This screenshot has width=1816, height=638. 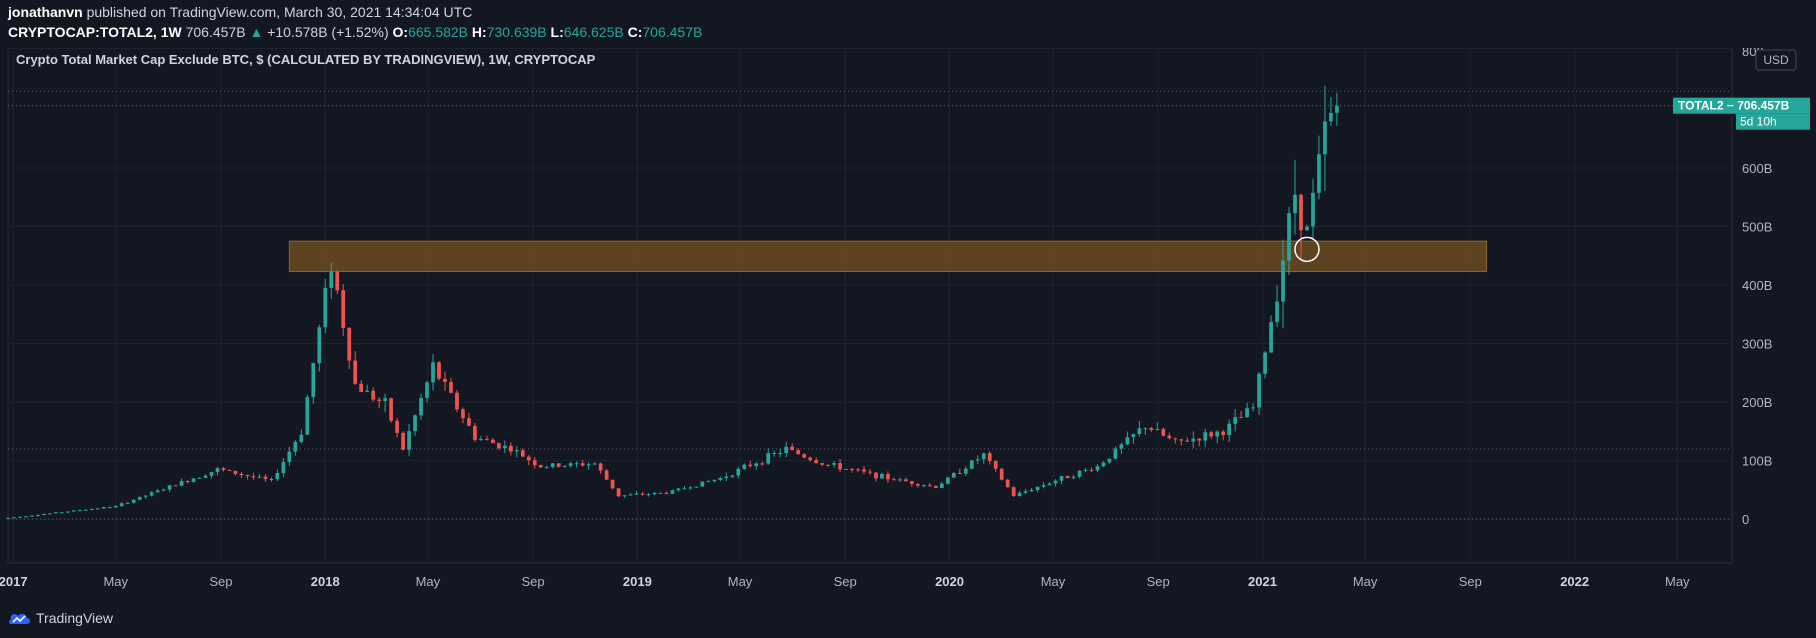 I want to click on footer: TradingView, so click(x=908, y=620).